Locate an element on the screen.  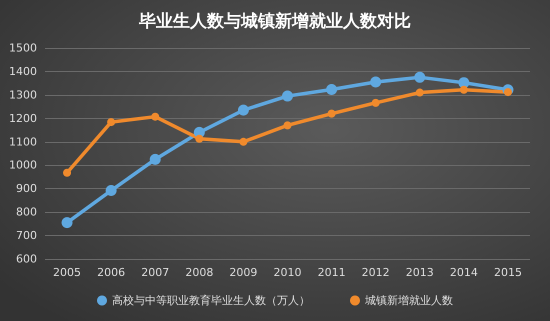
legend-label: 高校与中等职业教育毕业生人数（万人） is located at coordinates (211, 300).